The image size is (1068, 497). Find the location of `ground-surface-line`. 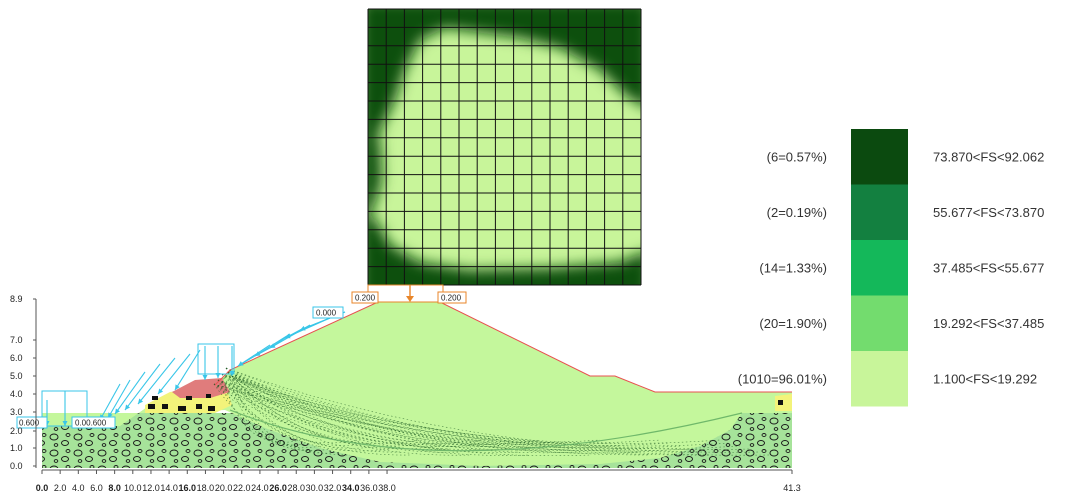

ground-surface-line is located at coordinates (503, 347).